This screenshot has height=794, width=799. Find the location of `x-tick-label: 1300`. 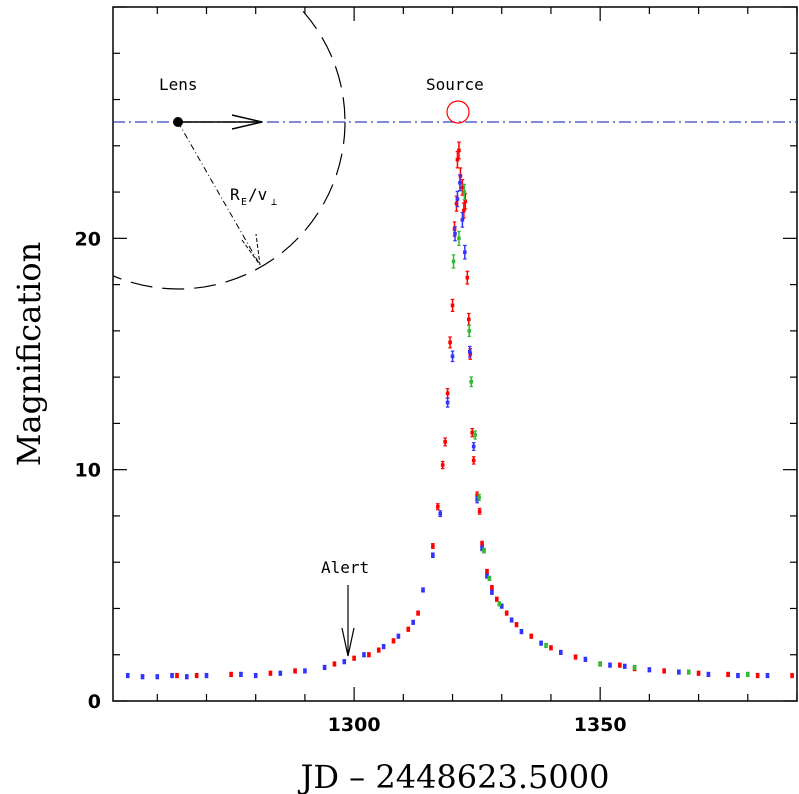

x-tick-label: 1300 is located at coordinates (354, 725).